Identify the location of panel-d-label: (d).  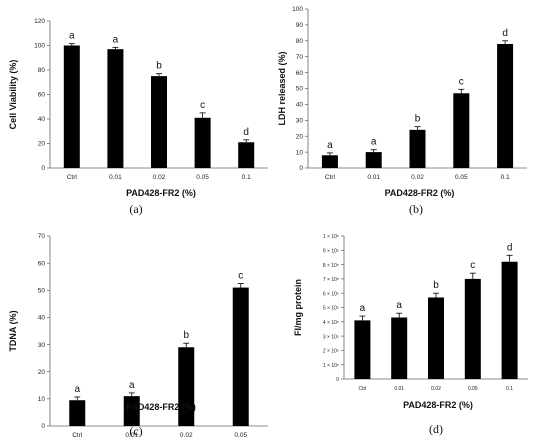
(436, 429).